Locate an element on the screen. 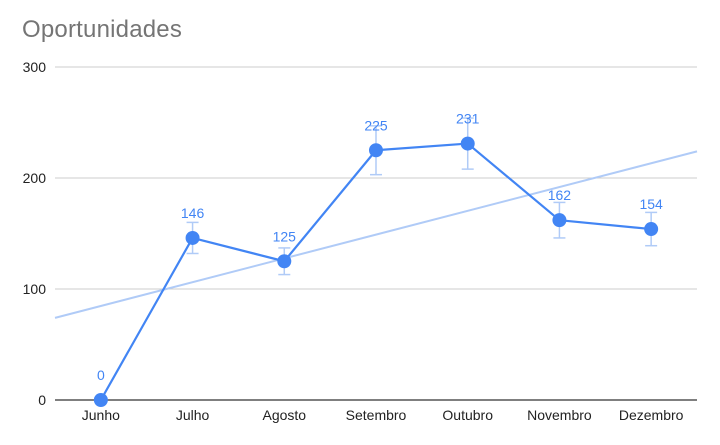  x-tick-label: Julho is located at coordinates (193, 415).